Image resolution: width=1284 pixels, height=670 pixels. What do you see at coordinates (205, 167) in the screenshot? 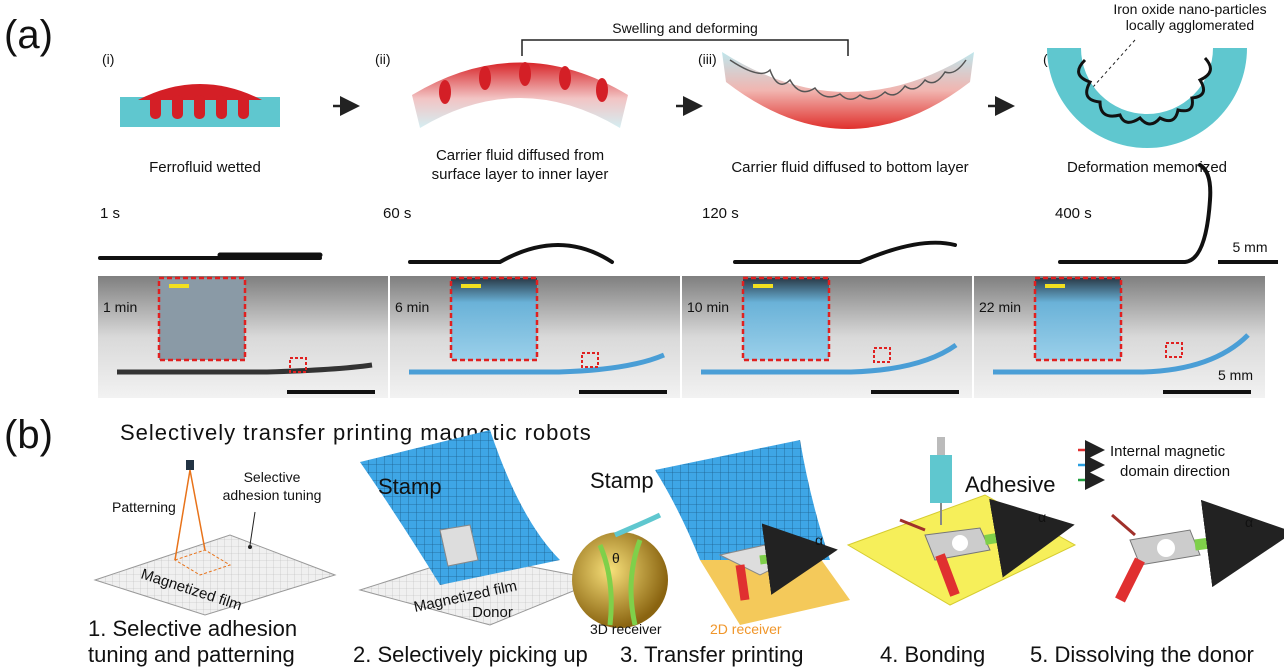
I see `stage-caption: Ferrofluid wetted` at bounding box center [205, 167].